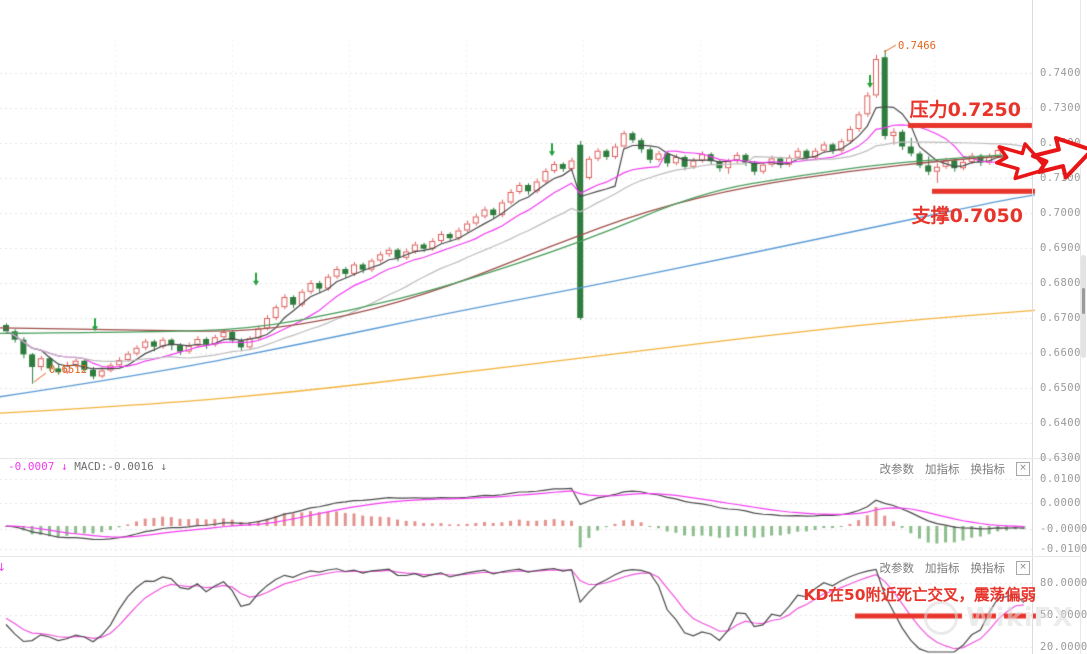 The width and height of the screenshot is (1087, 654). What do you see at coordinates (1060, 423) in the screenshot?
I see `axis-tick-label: 0.6400` at bounding box center [1060, 423].